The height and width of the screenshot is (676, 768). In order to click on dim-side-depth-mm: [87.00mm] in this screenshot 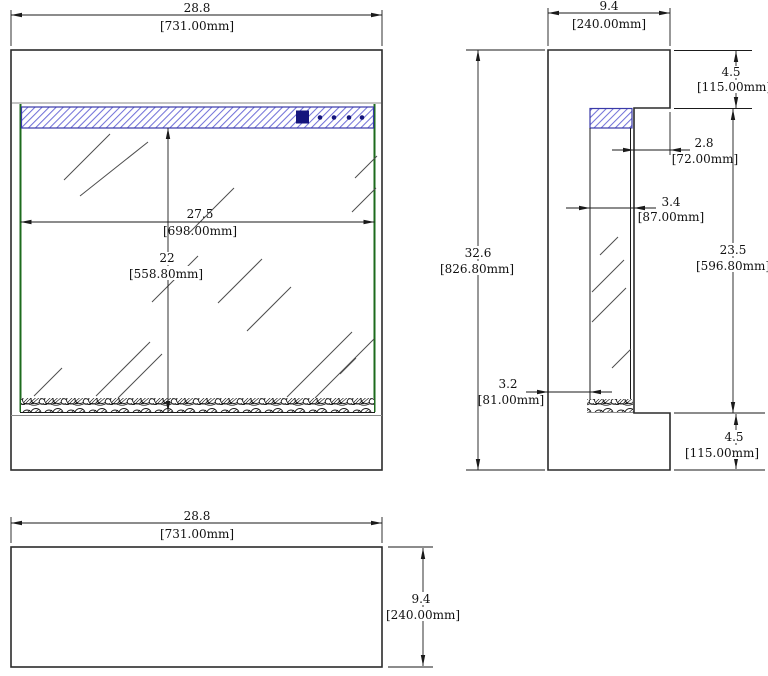, I will do `click(671, 217)`.